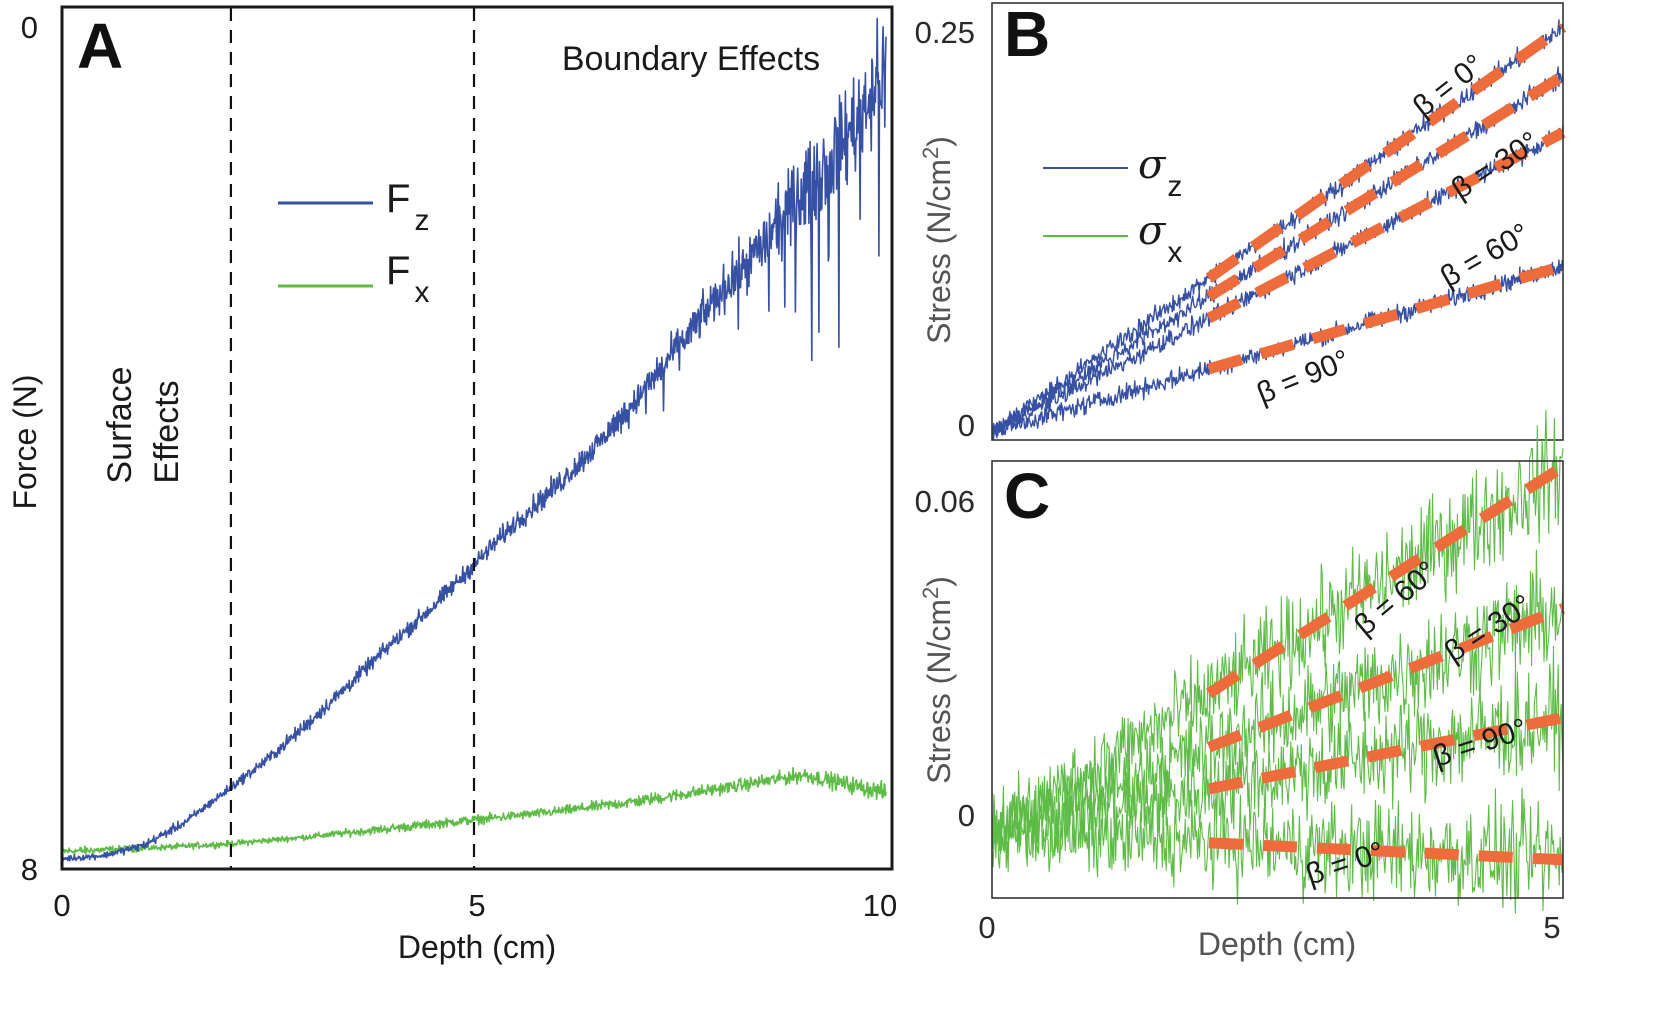 Image resolution: width=1660 pixels, height=1028 pixels. I want to click on fx-series-line, so click(474, 811).